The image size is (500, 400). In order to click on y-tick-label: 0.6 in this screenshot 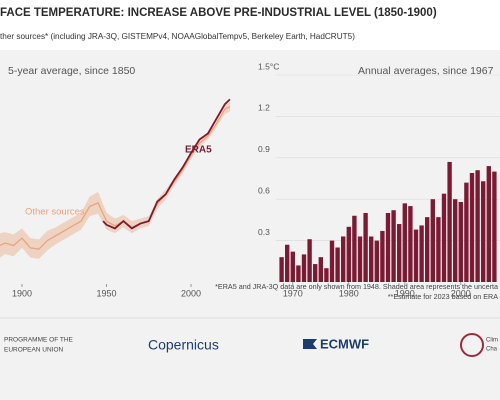, I will do `click(264, 190)`.